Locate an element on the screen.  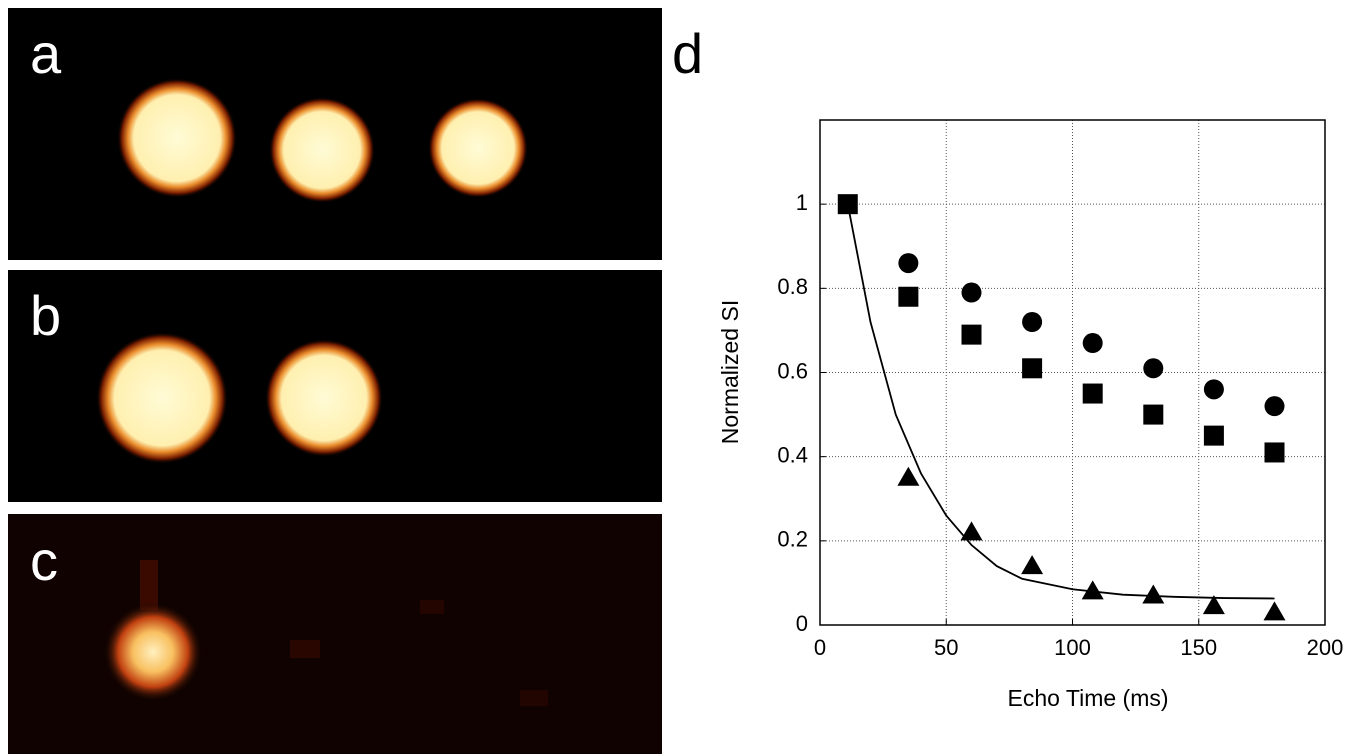
x-tick-label: 100 is located at coordinates (1072, 647).